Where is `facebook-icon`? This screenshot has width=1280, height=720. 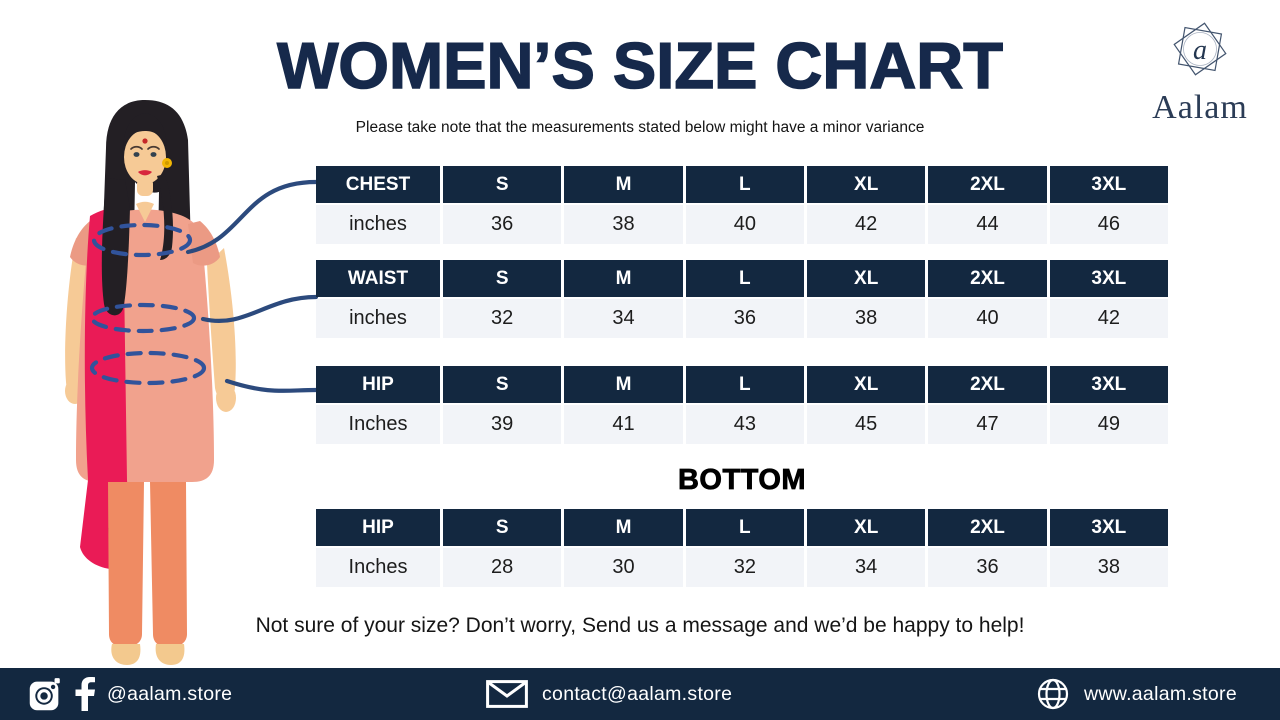 facebook-icon is located at coordinates (85, 694).